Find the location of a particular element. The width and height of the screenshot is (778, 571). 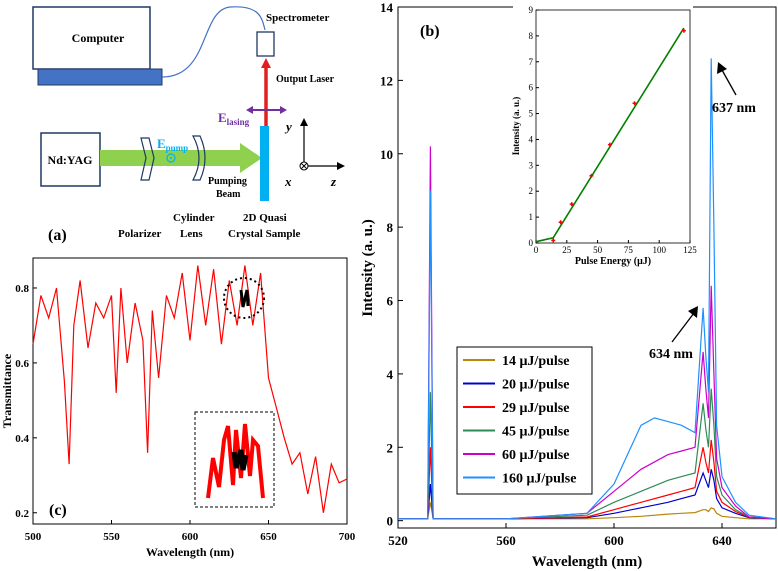

e-pump-label: Epump is located at coordinates (172, 144).